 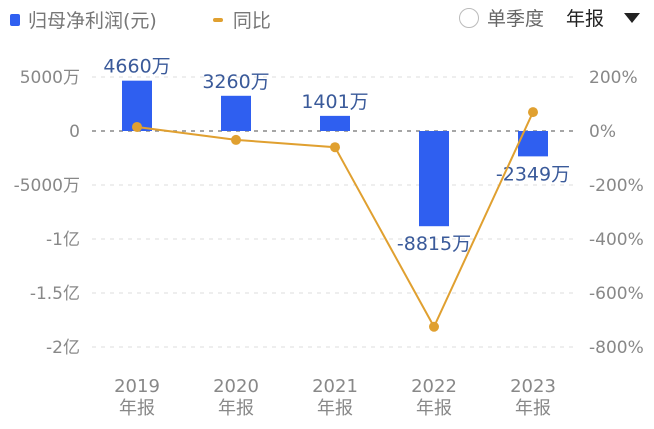 I want to click on x-axis-tick-year: 2023, so click(x=533, y=386).